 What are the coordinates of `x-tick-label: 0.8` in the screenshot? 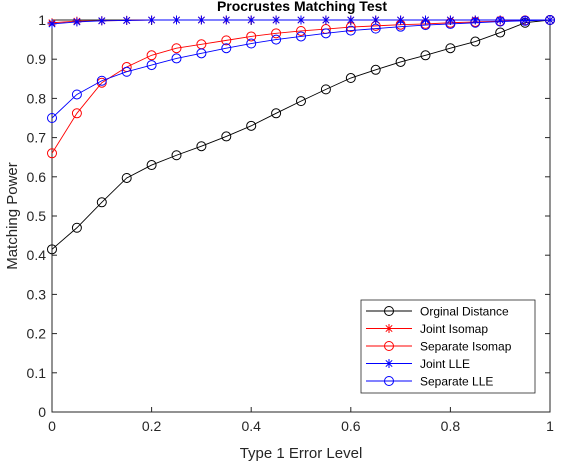 It's located at (451, 426).